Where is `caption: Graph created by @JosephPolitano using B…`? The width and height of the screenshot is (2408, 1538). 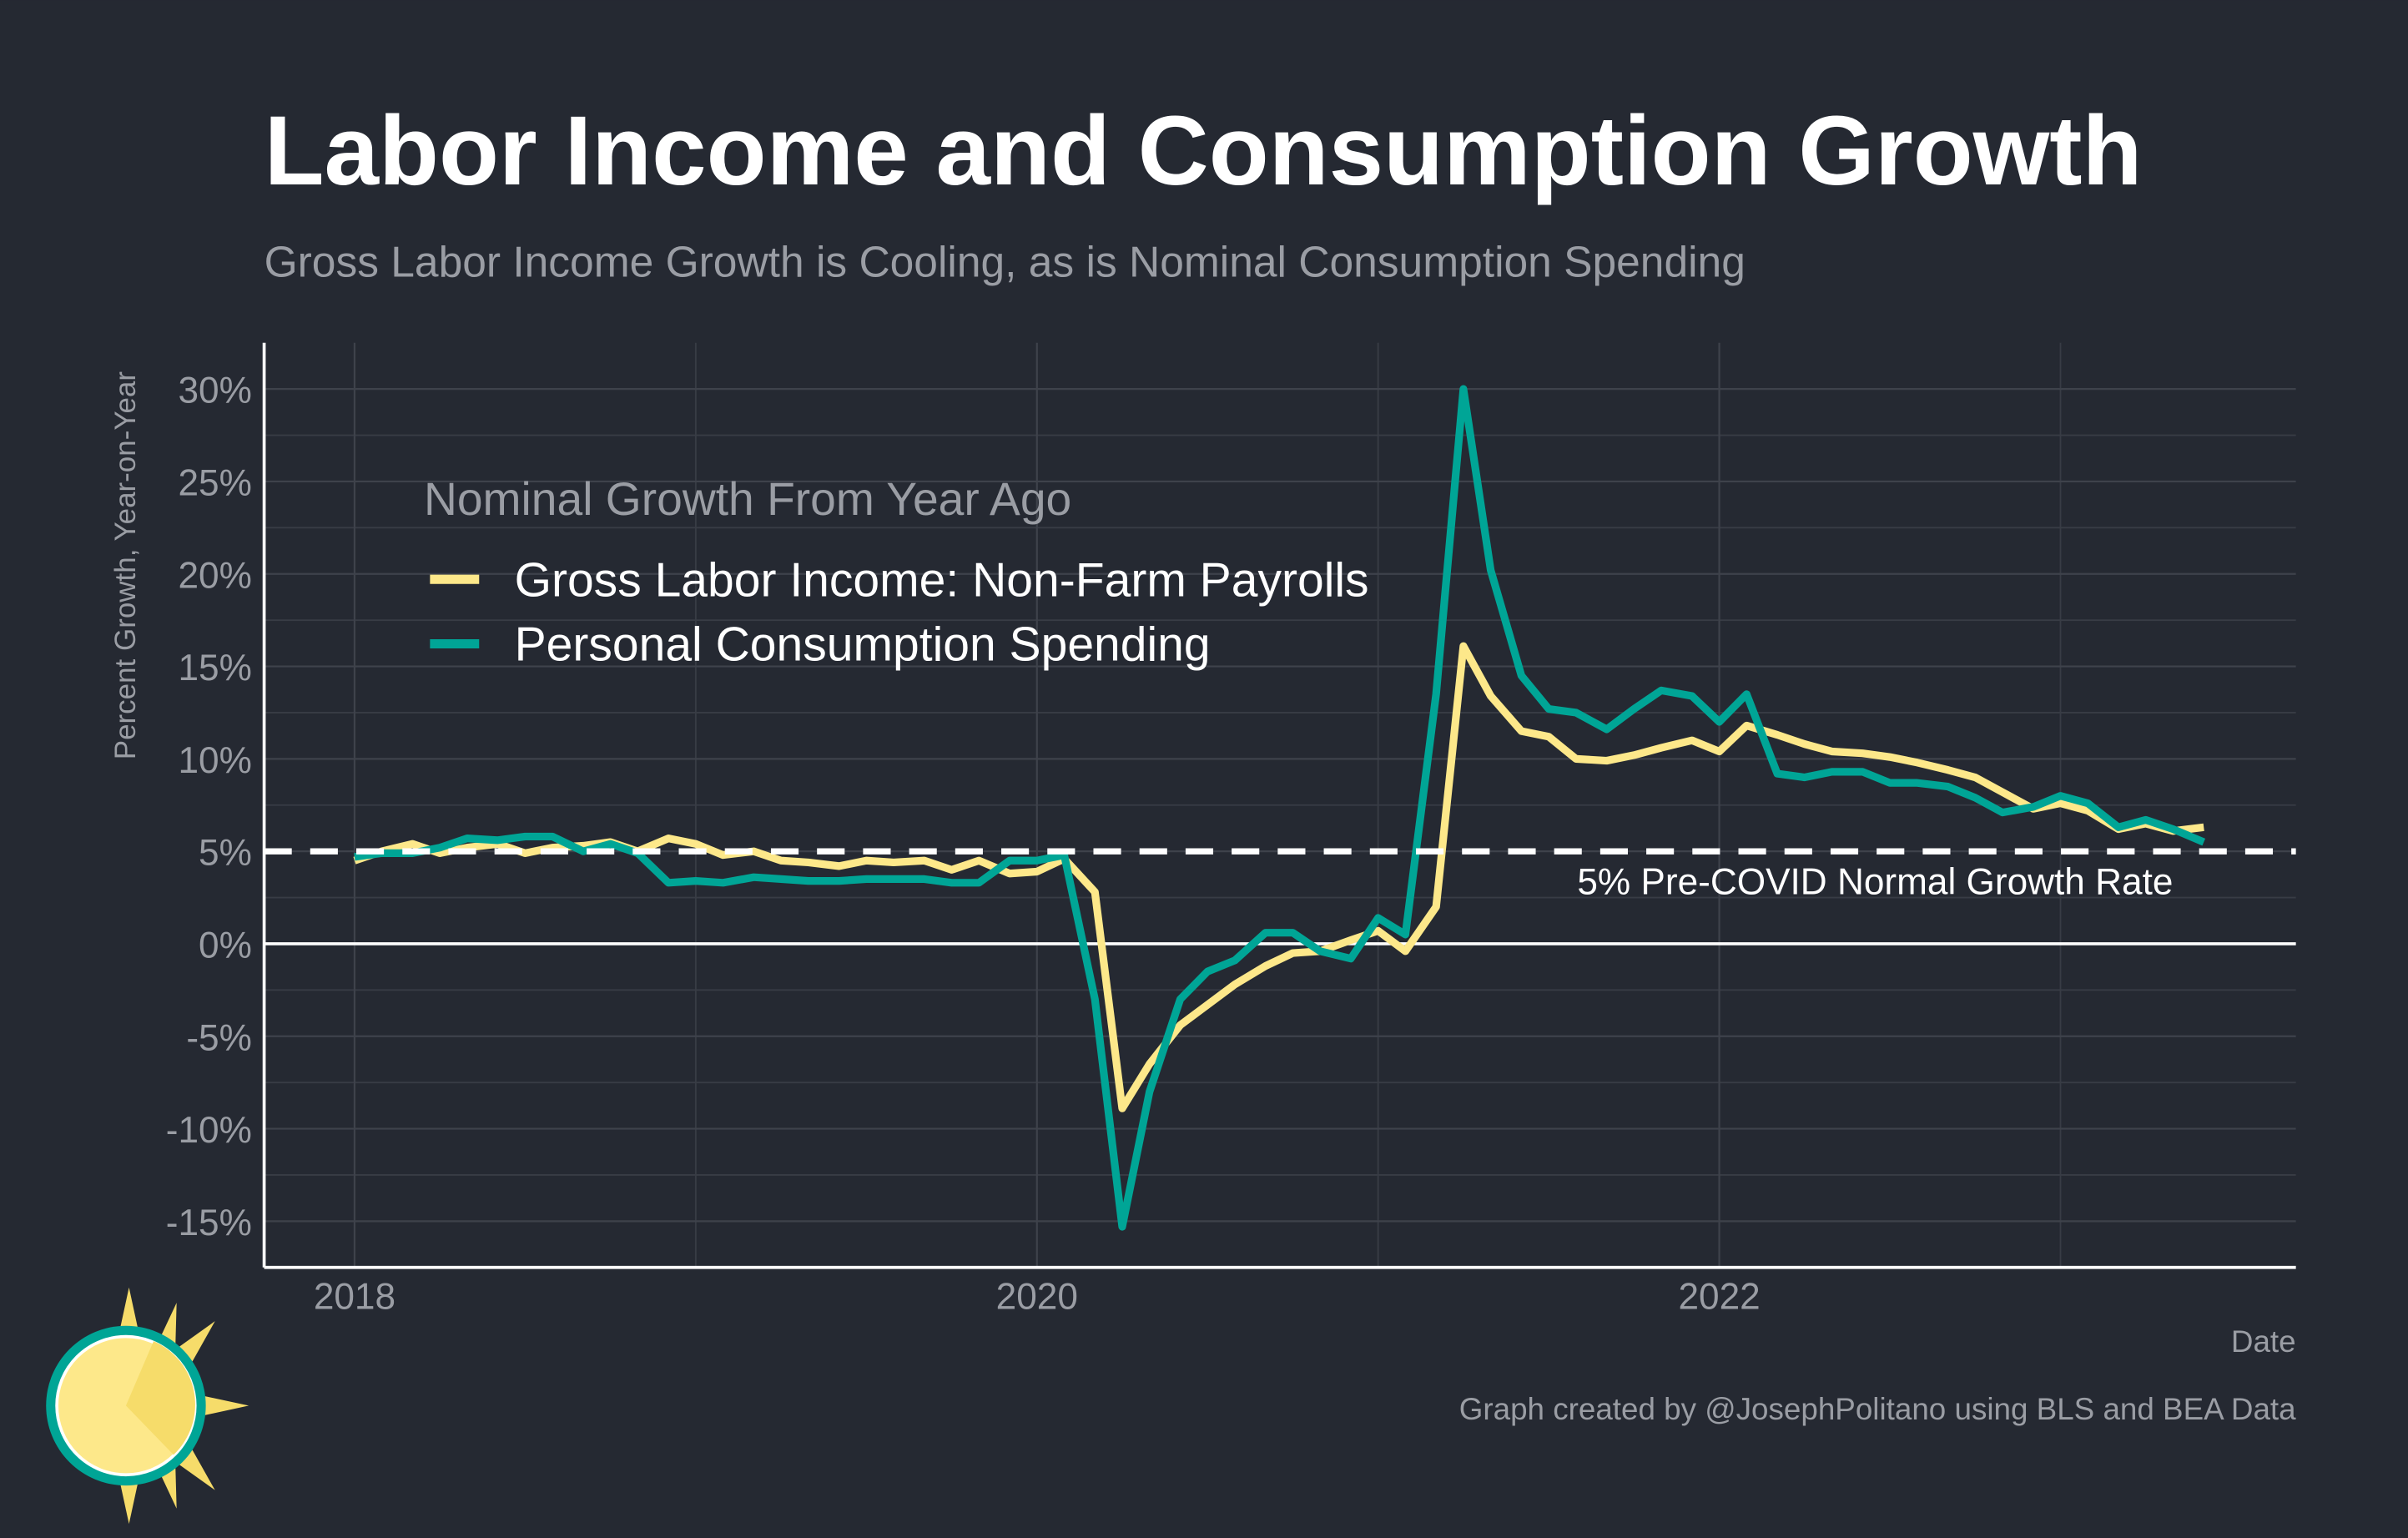
caption: Graph created by @JosephPolitano using B… is located at coordinates (1877, 1409).